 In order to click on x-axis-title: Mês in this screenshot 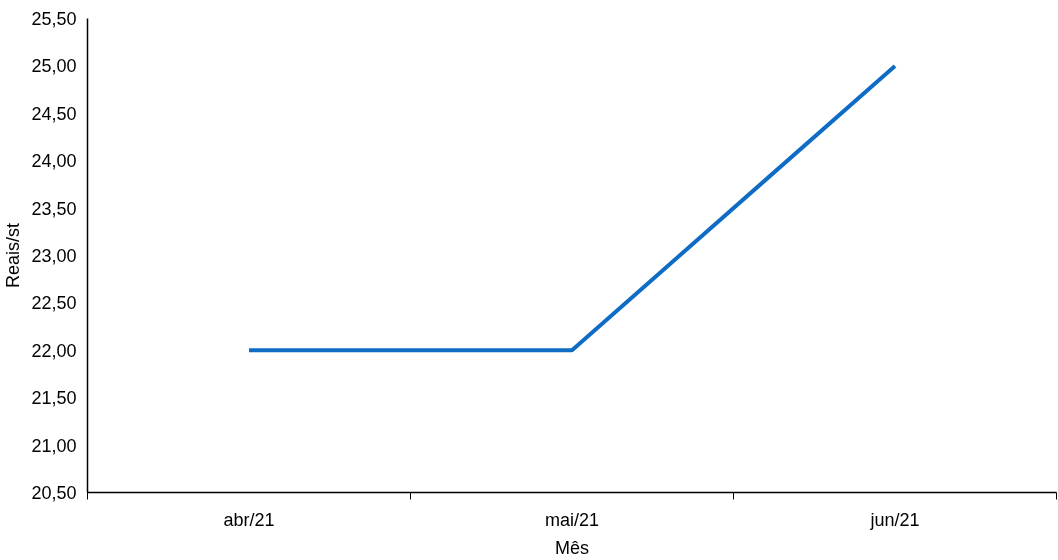, I will do `click(572, 547)`.